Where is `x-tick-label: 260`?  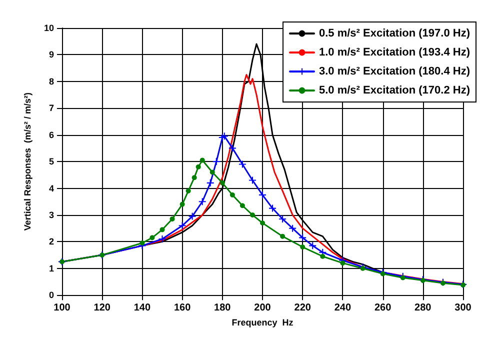
x-tick-label: 260 is located at coordinates (383, 308).